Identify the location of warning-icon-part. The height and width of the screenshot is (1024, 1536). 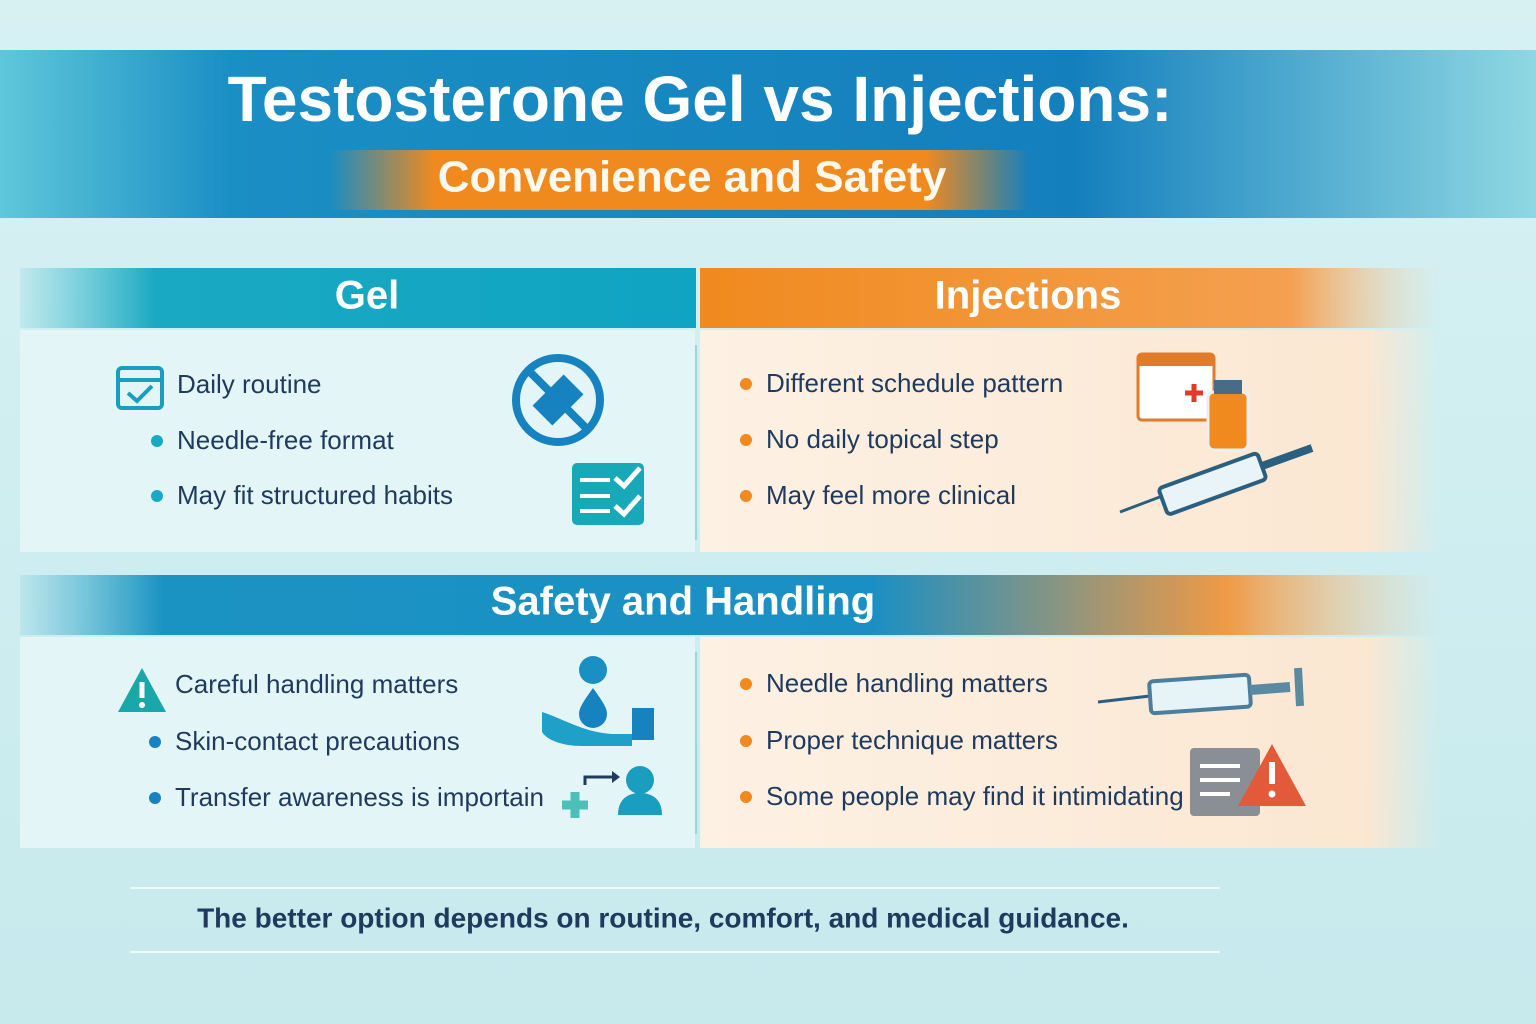
(142, 705).